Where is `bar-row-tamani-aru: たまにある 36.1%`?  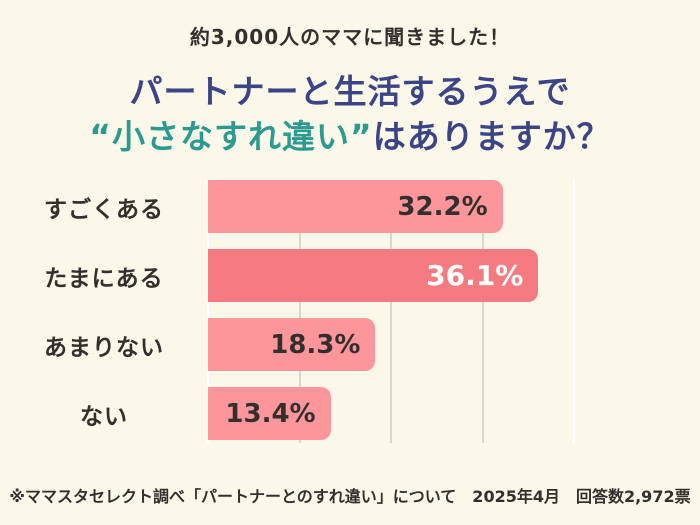
bar-row-tamani-aru: たまにある 36.1% is located at coordinates (350, 275).